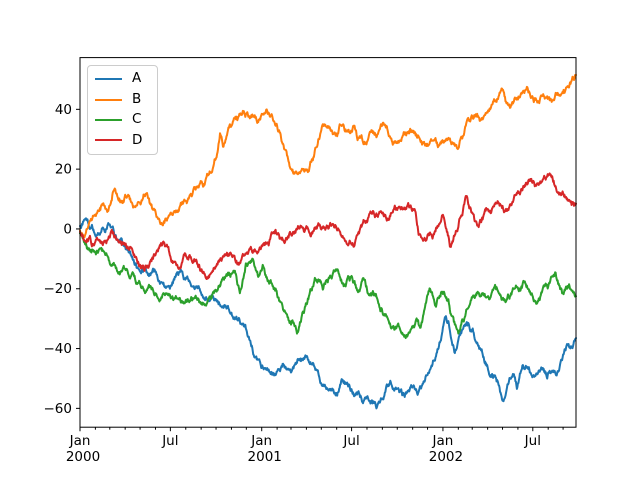  Describe the element at coordinates (58, 289) in the screenshot. I see `y-axis-tick-label: −20` at that location.